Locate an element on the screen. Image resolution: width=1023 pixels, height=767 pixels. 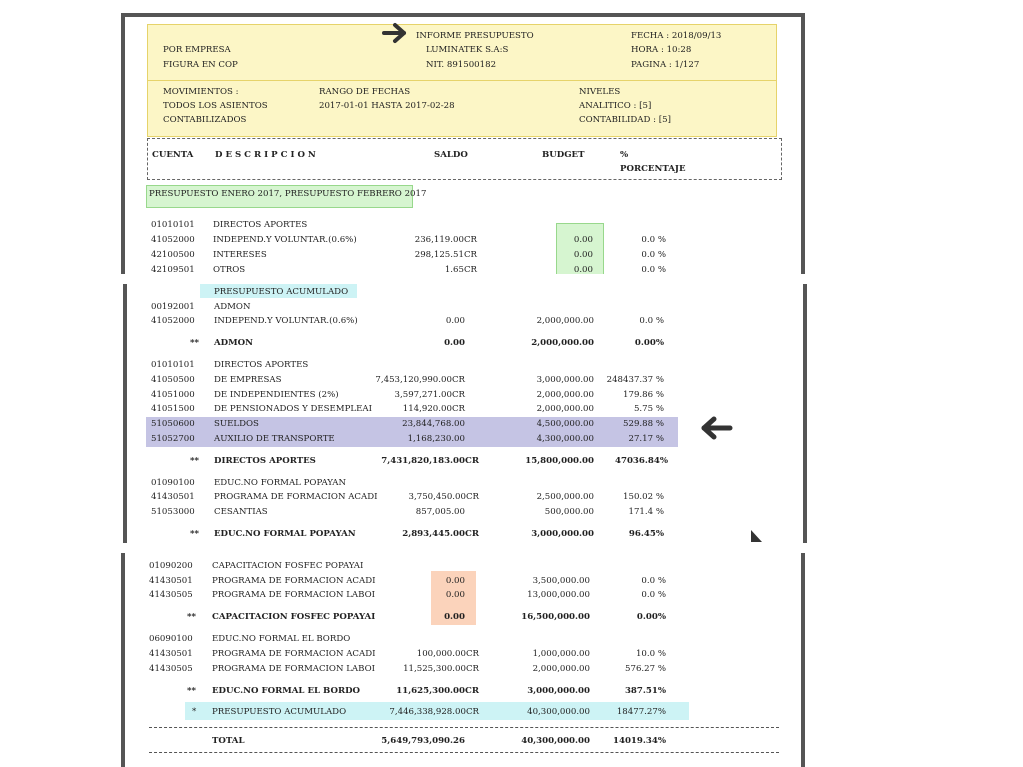
niveles-label: NIVELES is located at coordinates (600, 92).